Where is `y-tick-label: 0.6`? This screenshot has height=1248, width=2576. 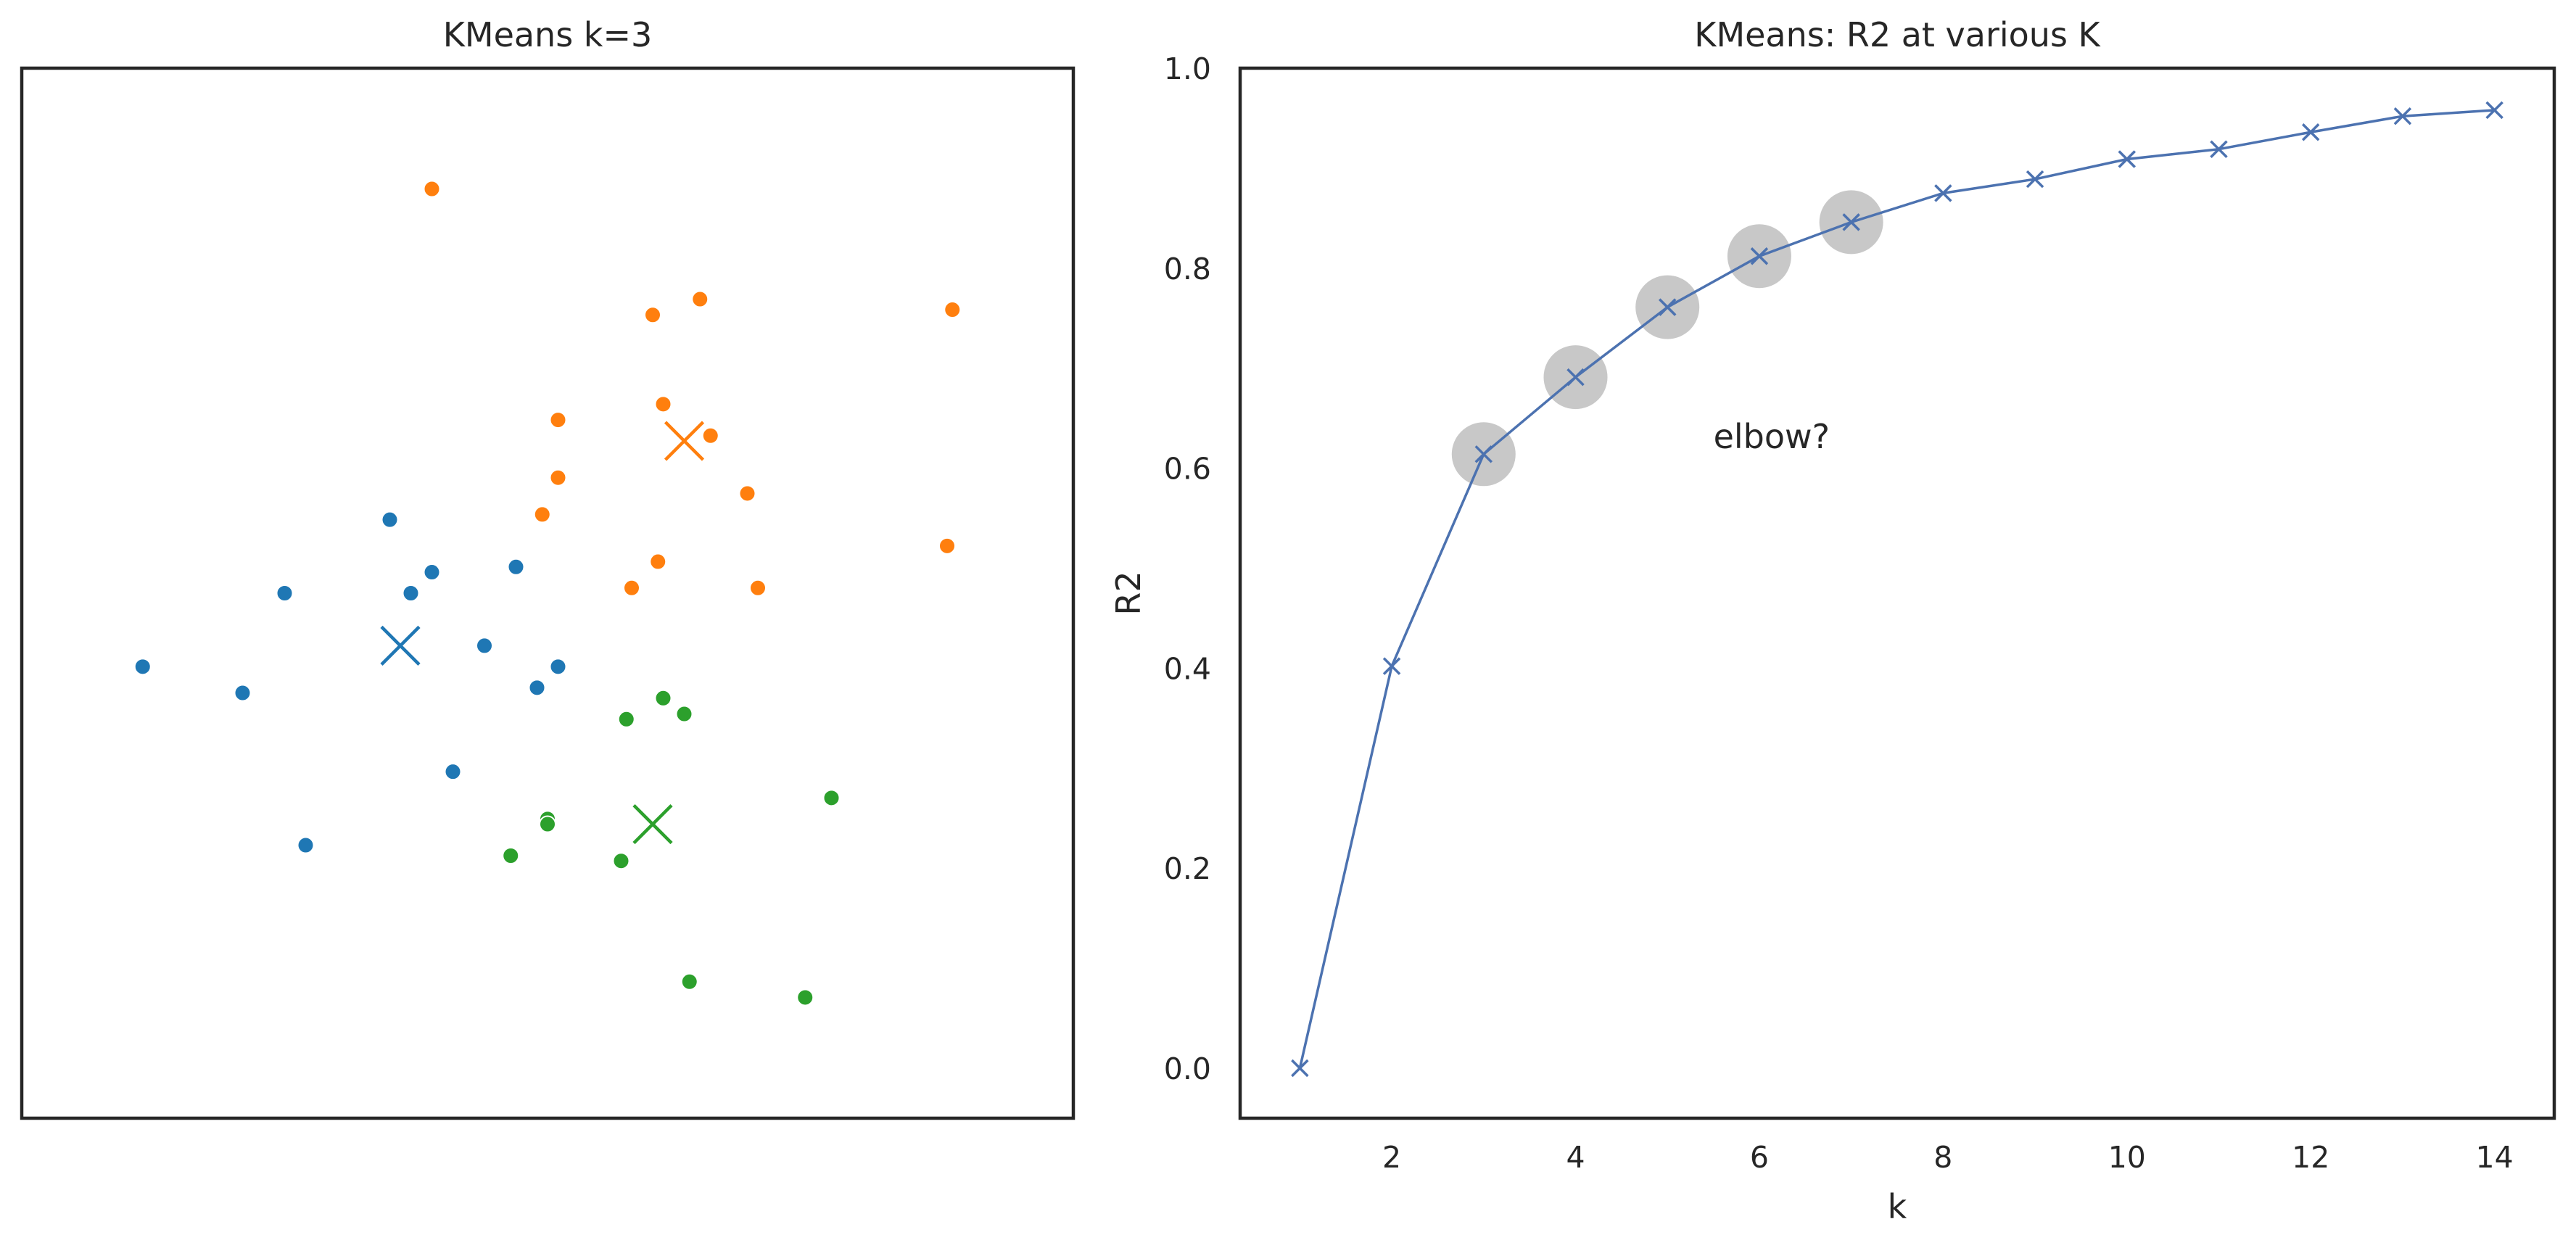
y-tick-label: 0.6 is located at coordinates (1187, 470).